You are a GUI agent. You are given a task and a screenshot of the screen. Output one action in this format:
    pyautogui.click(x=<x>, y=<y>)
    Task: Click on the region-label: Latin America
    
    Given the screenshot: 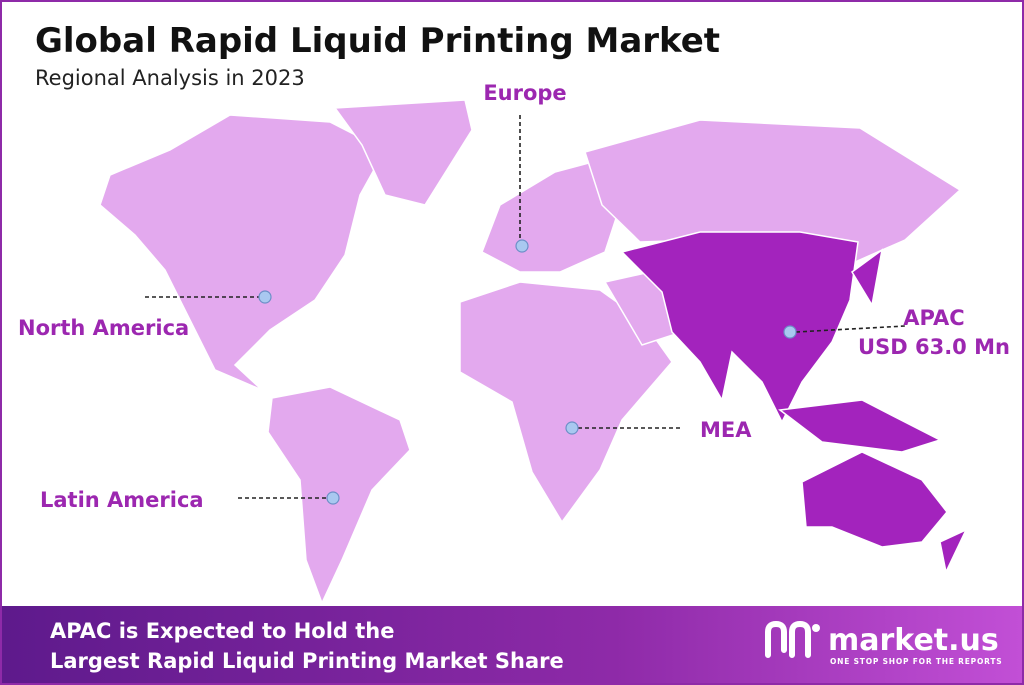 What is the action you would take?
    pyautogui.click(x=122, y=500)
    